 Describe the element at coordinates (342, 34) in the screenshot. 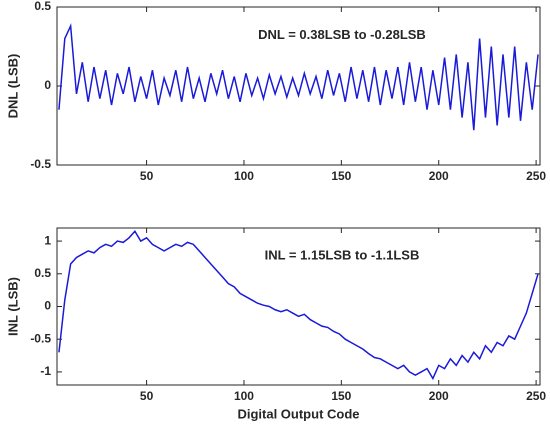

I see `annotation: DNL = 0.38LSB to -0.28LSB` at that location.